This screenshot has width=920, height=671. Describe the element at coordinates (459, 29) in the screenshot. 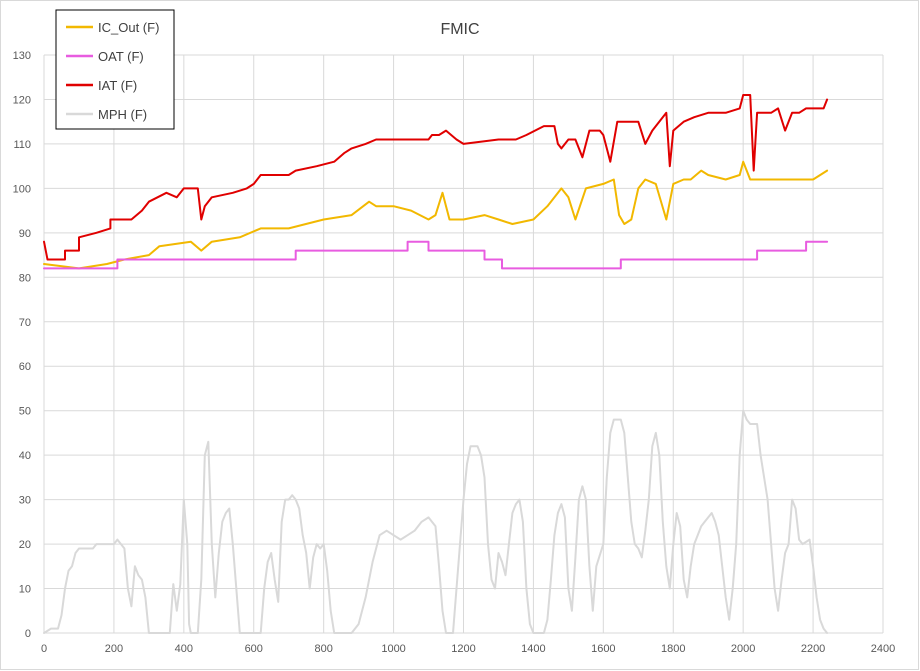

I see `chart-title: FMIC` at that location.